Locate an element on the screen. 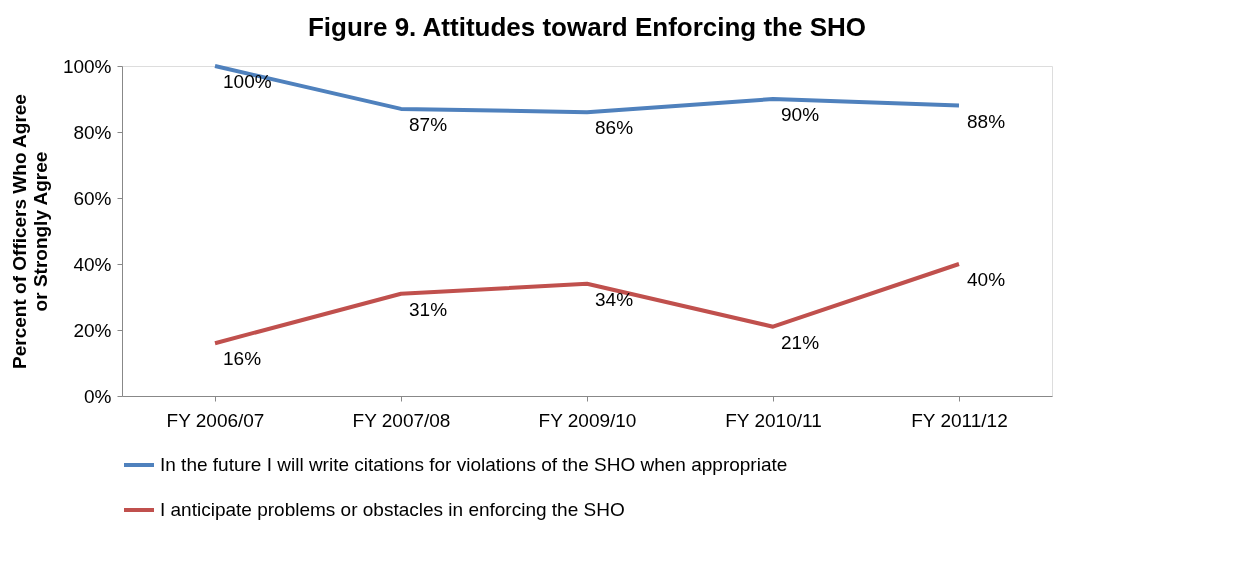 Image resolution: width=1243 pixels, height=586 pixels. data-label: 100% is located at coordinates (247, 81).